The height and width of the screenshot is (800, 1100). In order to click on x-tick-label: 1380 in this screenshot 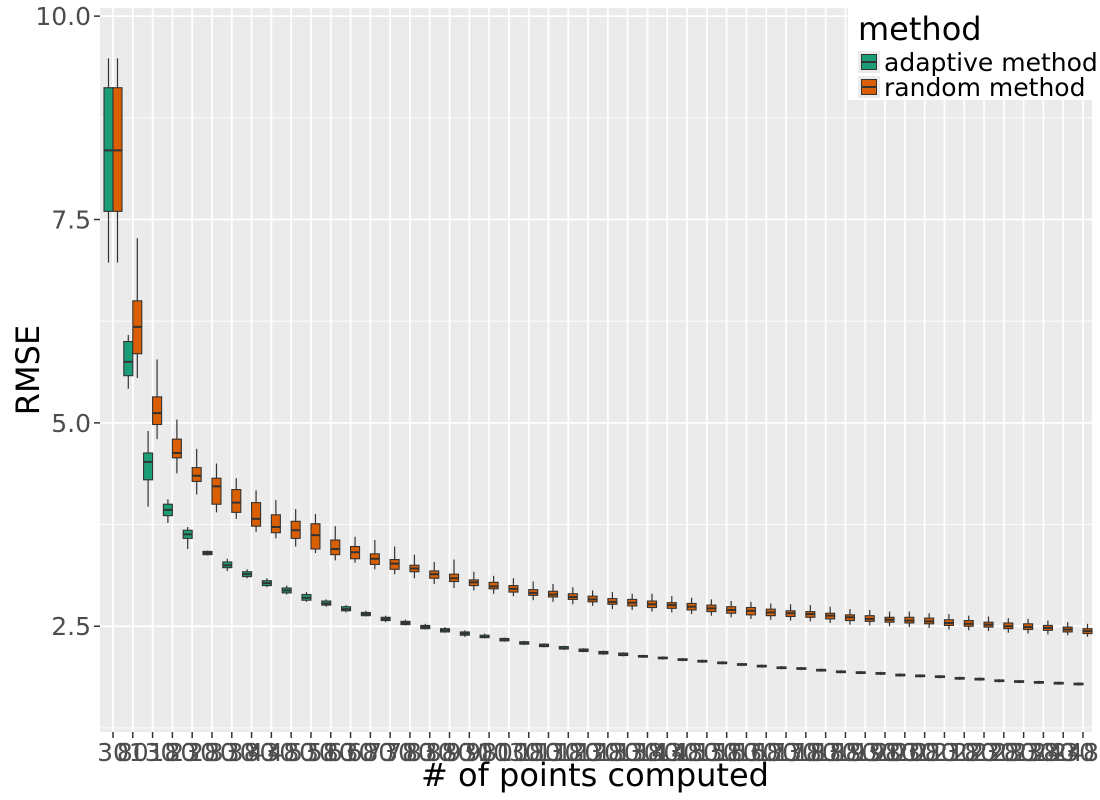, I will do `click(648, 752)`.